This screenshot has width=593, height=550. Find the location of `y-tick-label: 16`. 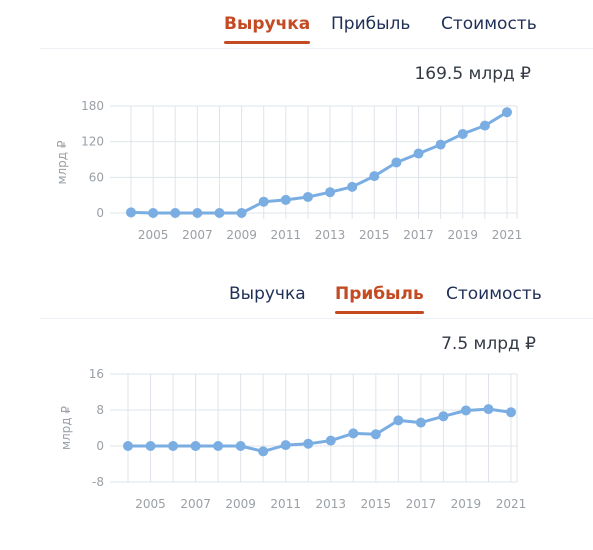

y-tick-label: 16 is located at coordinates (96, 374).